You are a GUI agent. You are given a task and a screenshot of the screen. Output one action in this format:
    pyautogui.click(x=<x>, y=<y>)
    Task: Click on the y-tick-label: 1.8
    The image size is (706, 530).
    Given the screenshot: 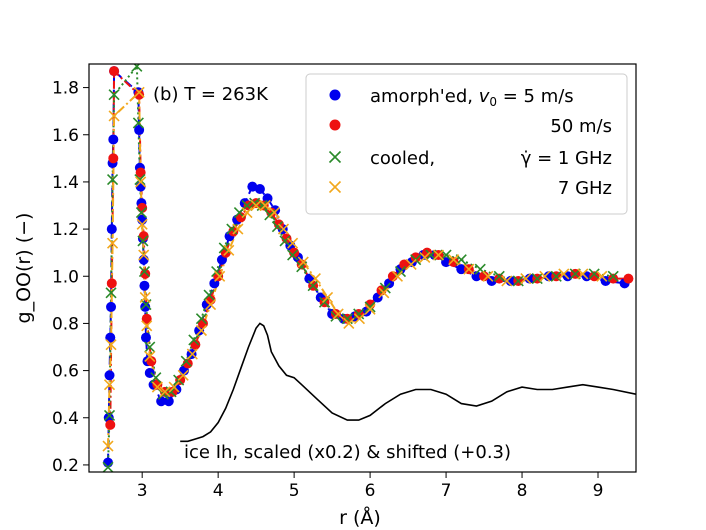 What is the action you would take?
    pyautogui.click(x=65, y=89)
    